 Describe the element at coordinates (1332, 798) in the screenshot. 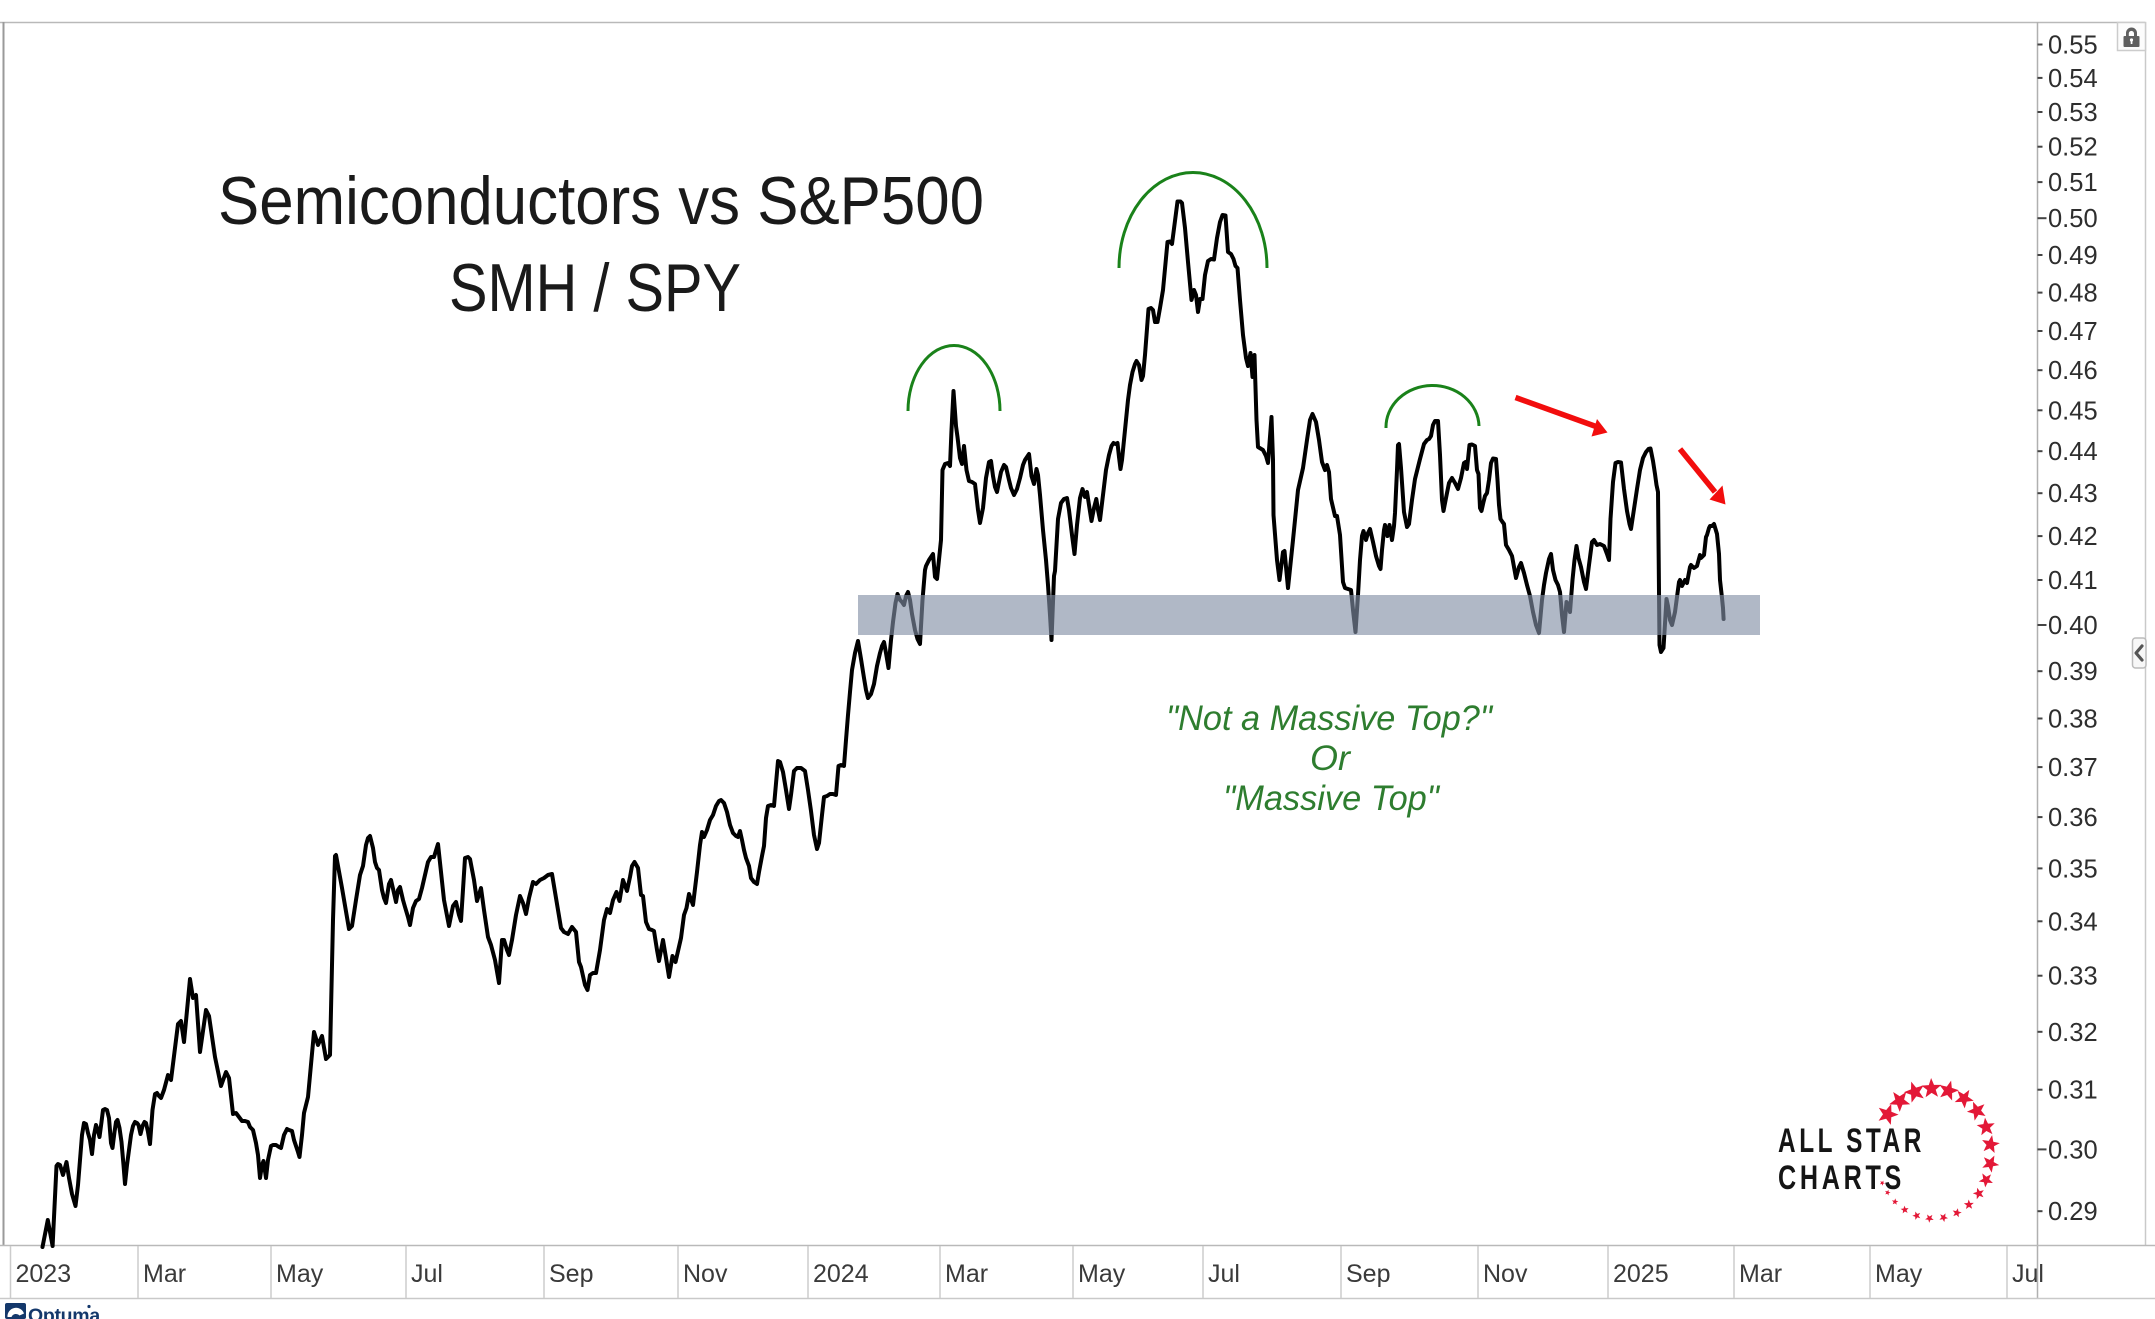

I see `svg-text: "Massive Top"` at that location.